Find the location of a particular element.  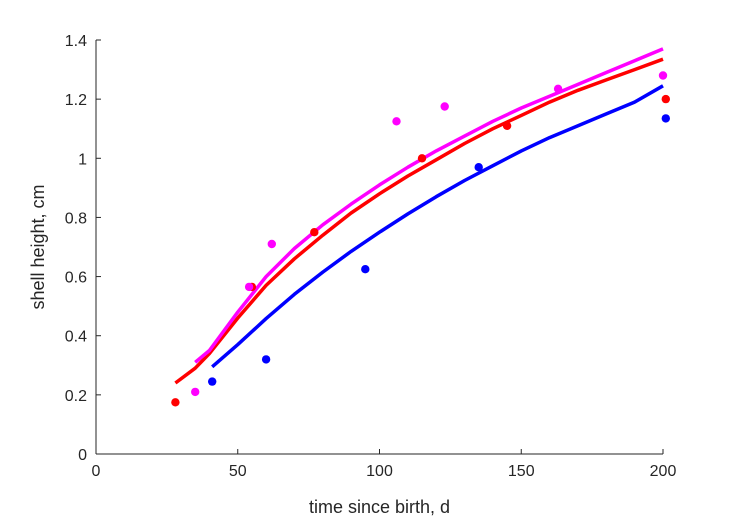

x-ticks: 0 50 100 150 200 is located at coordinates (384, 464).